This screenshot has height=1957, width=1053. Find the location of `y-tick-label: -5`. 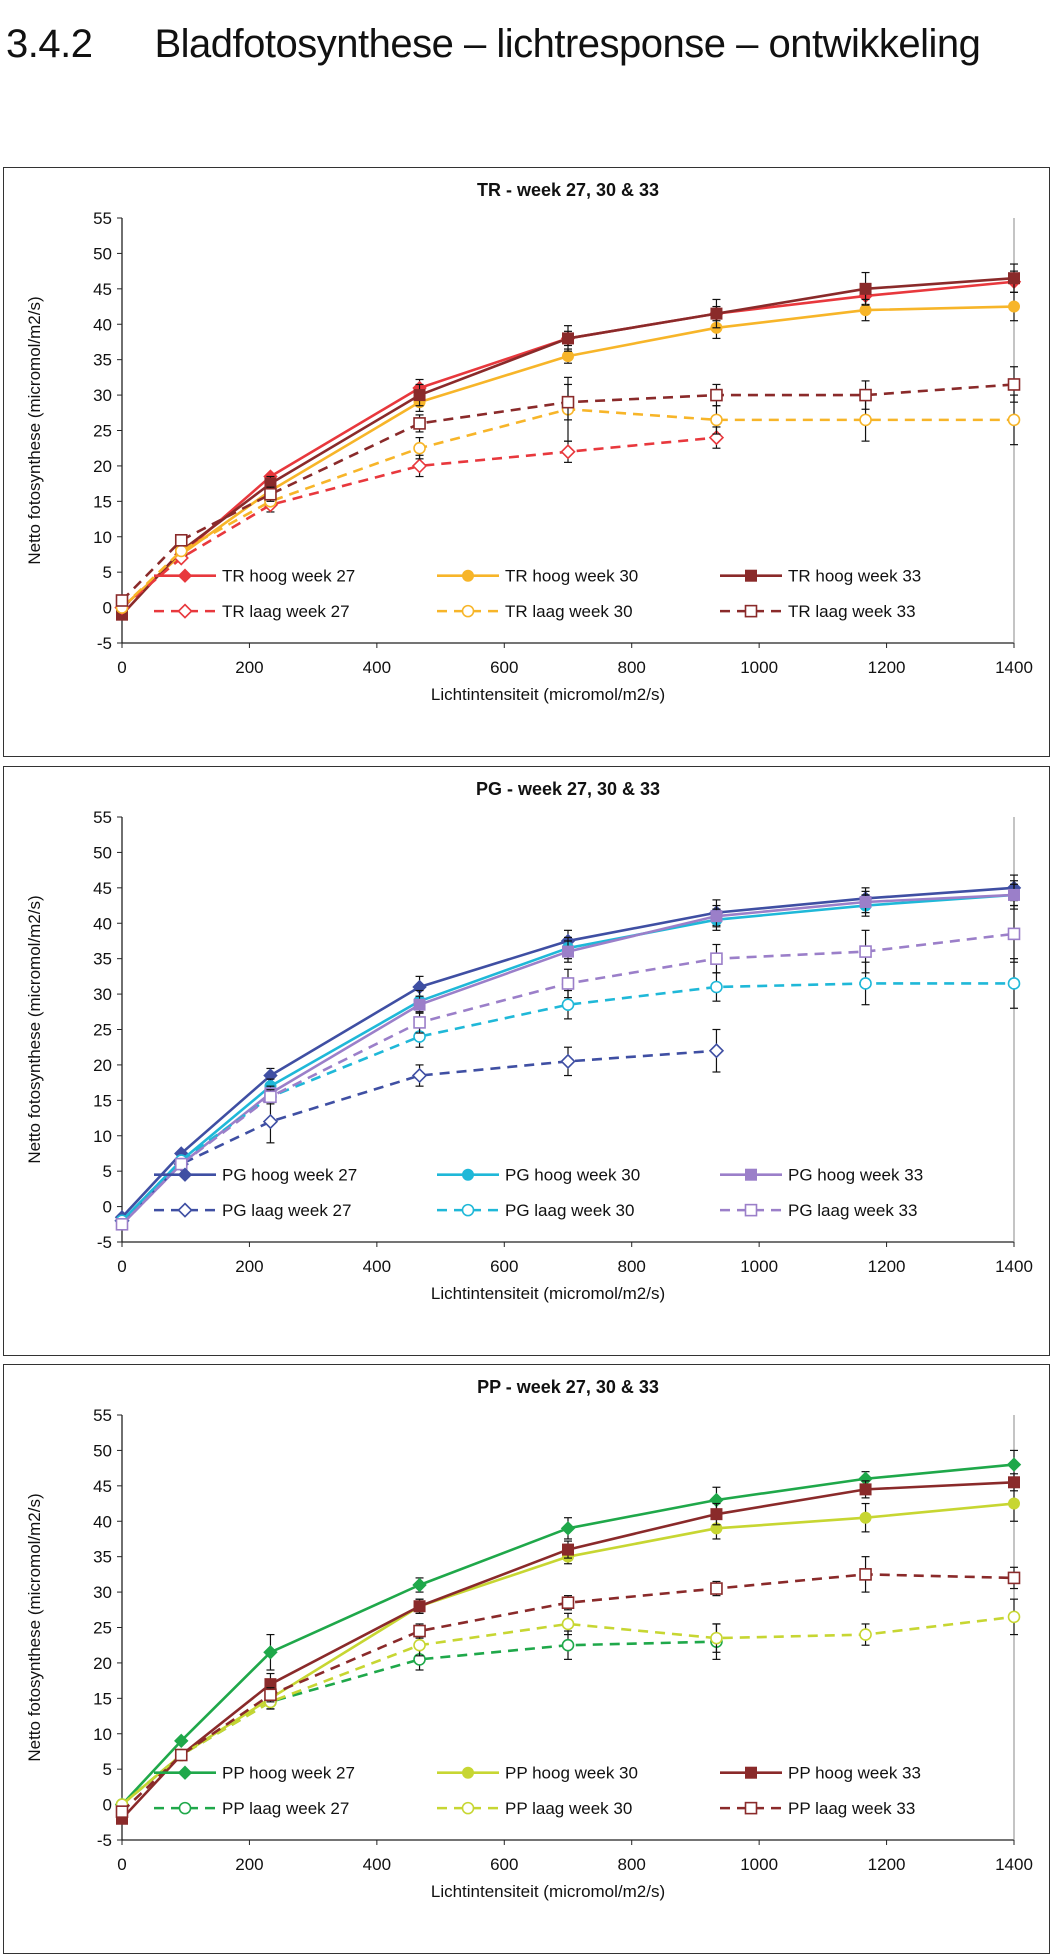

y-tick-label: -5 is located at coordinates (104, 643).